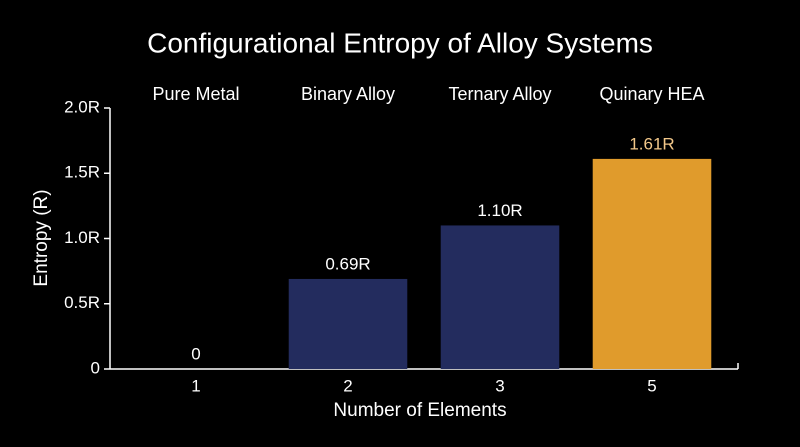 The width and height of the screenshot is (800, 447). I want to click on y-tick-label: 0, so click(95, 367).